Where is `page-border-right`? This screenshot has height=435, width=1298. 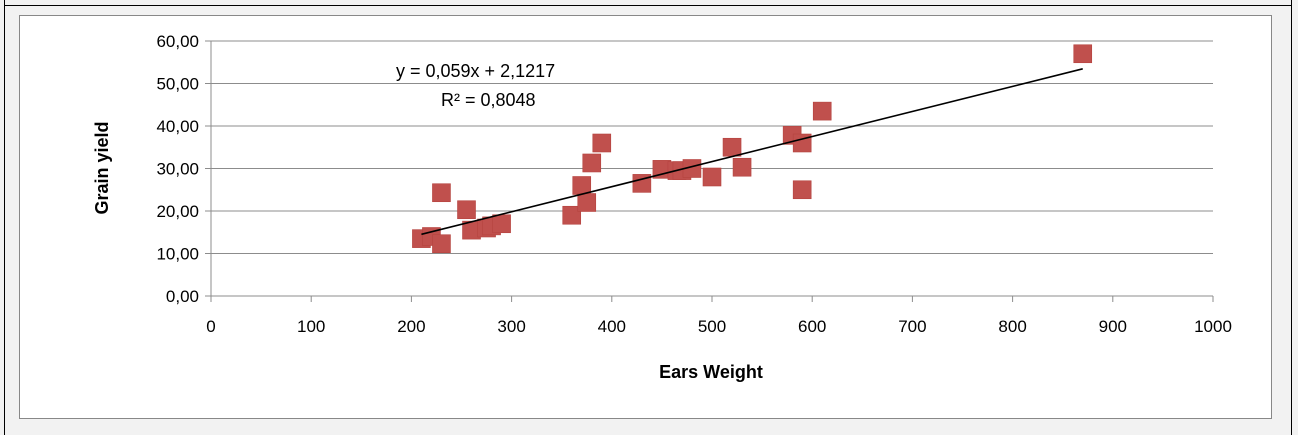 page-border-right is located at coordinates (1291, 217).